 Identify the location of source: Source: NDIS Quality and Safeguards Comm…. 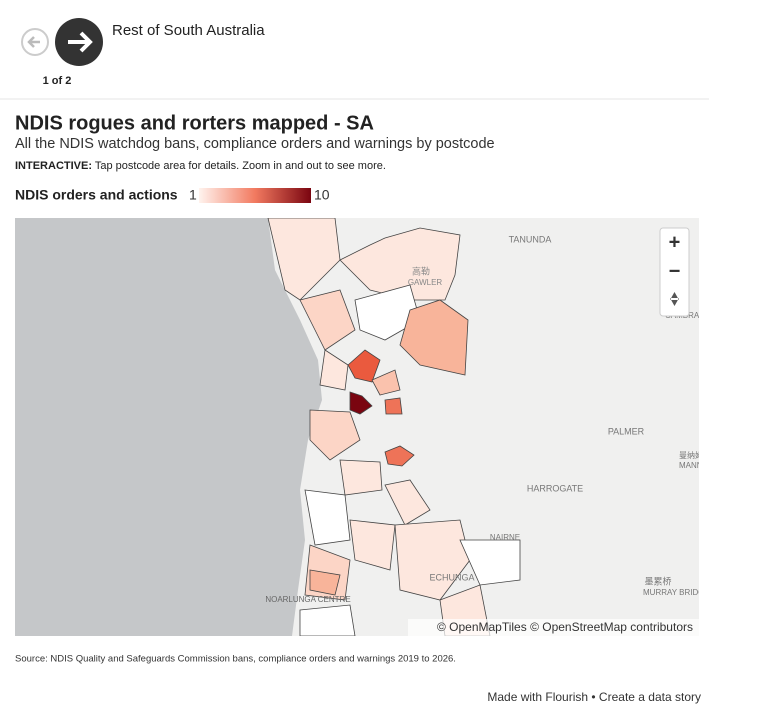
(235, 659).